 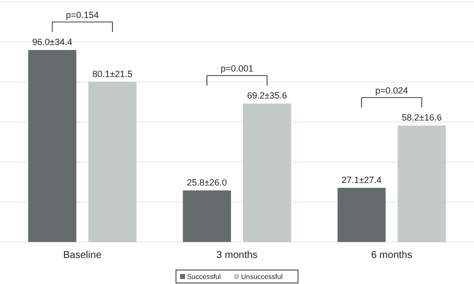 I want to click on data-label: 80.1±21.5, so click(x=112, y=73).